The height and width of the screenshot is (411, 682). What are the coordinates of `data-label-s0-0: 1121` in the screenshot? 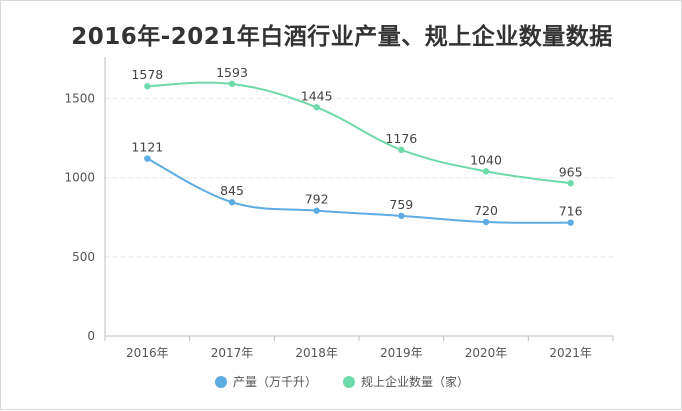 It's located at (147, 147).